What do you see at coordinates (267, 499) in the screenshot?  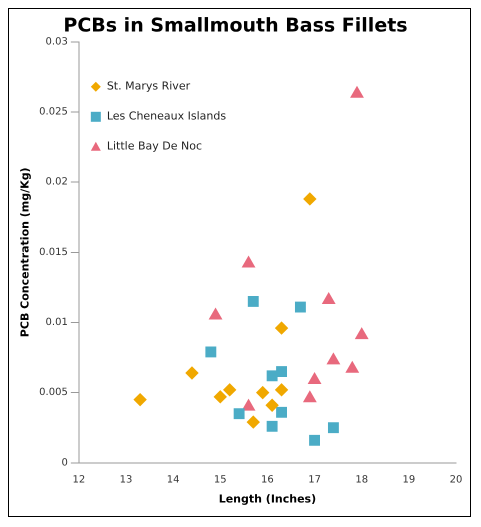 I see `x-axis-title: Length (Inches)` at bounding box center [267, 499].